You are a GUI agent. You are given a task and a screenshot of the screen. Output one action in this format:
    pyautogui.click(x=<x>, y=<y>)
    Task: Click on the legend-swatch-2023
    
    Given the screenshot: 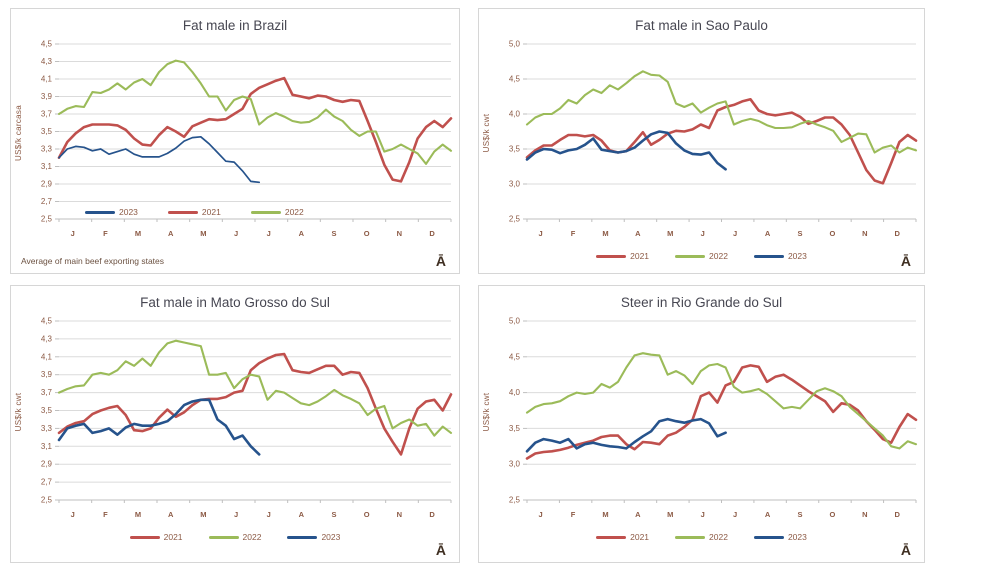 What is the action you would take?
    pyautogui.click(x=100, y=212)
    